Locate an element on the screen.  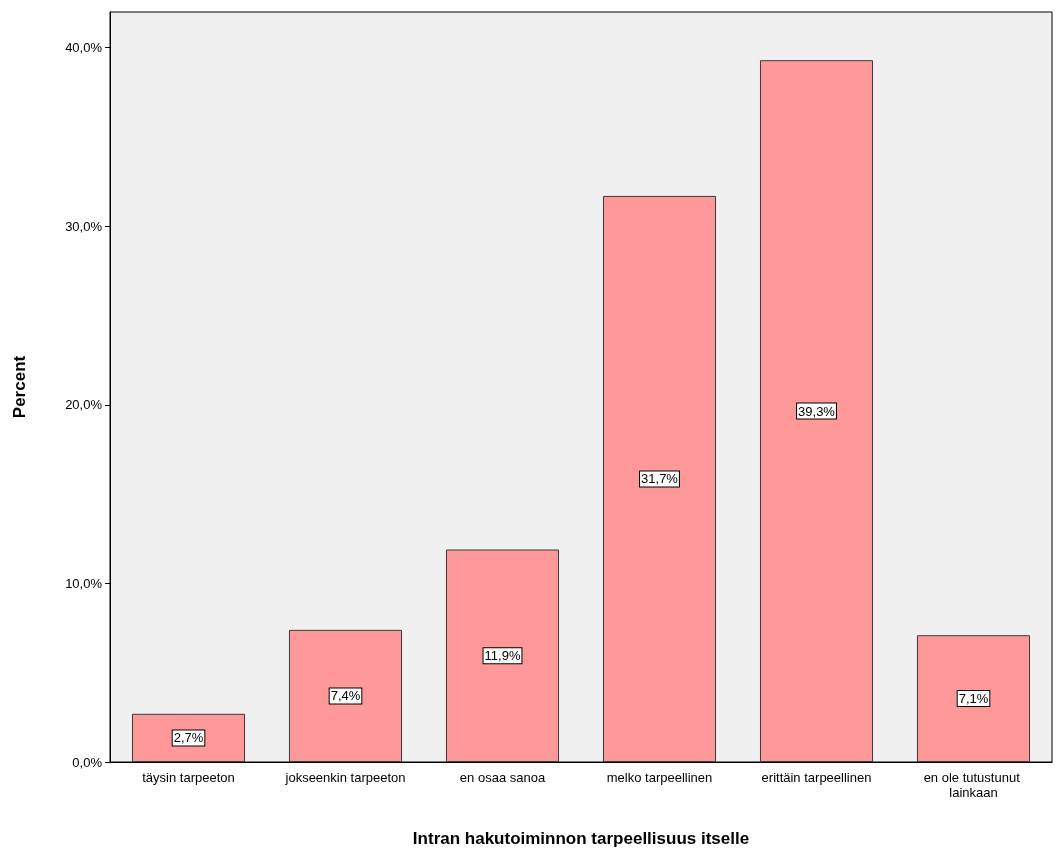
y-tick-label: 40,0% is located at coordinates (84, 48).